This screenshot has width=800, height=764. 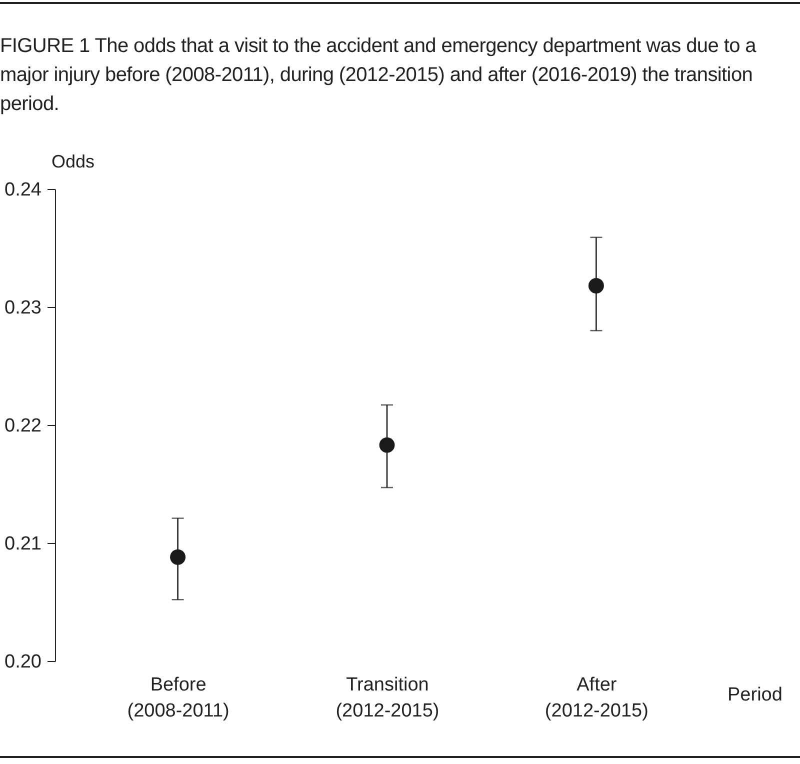 I want to click on x-tick-label: Transition (2012-2015), so click(x=388, y=698).